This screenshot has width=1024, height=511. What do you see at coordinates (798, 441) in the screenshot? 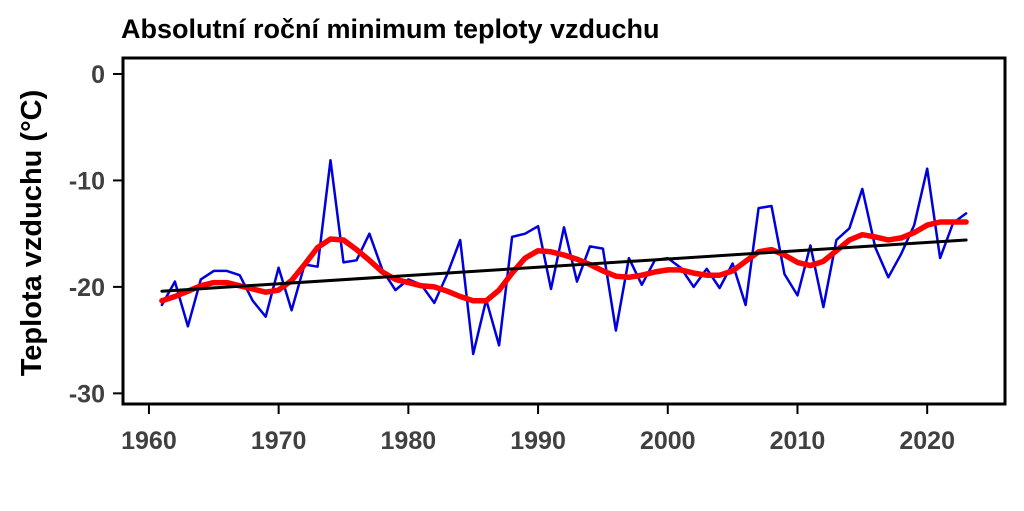
I see `x-tick-label: 2010` at bounding box center [798, 441].